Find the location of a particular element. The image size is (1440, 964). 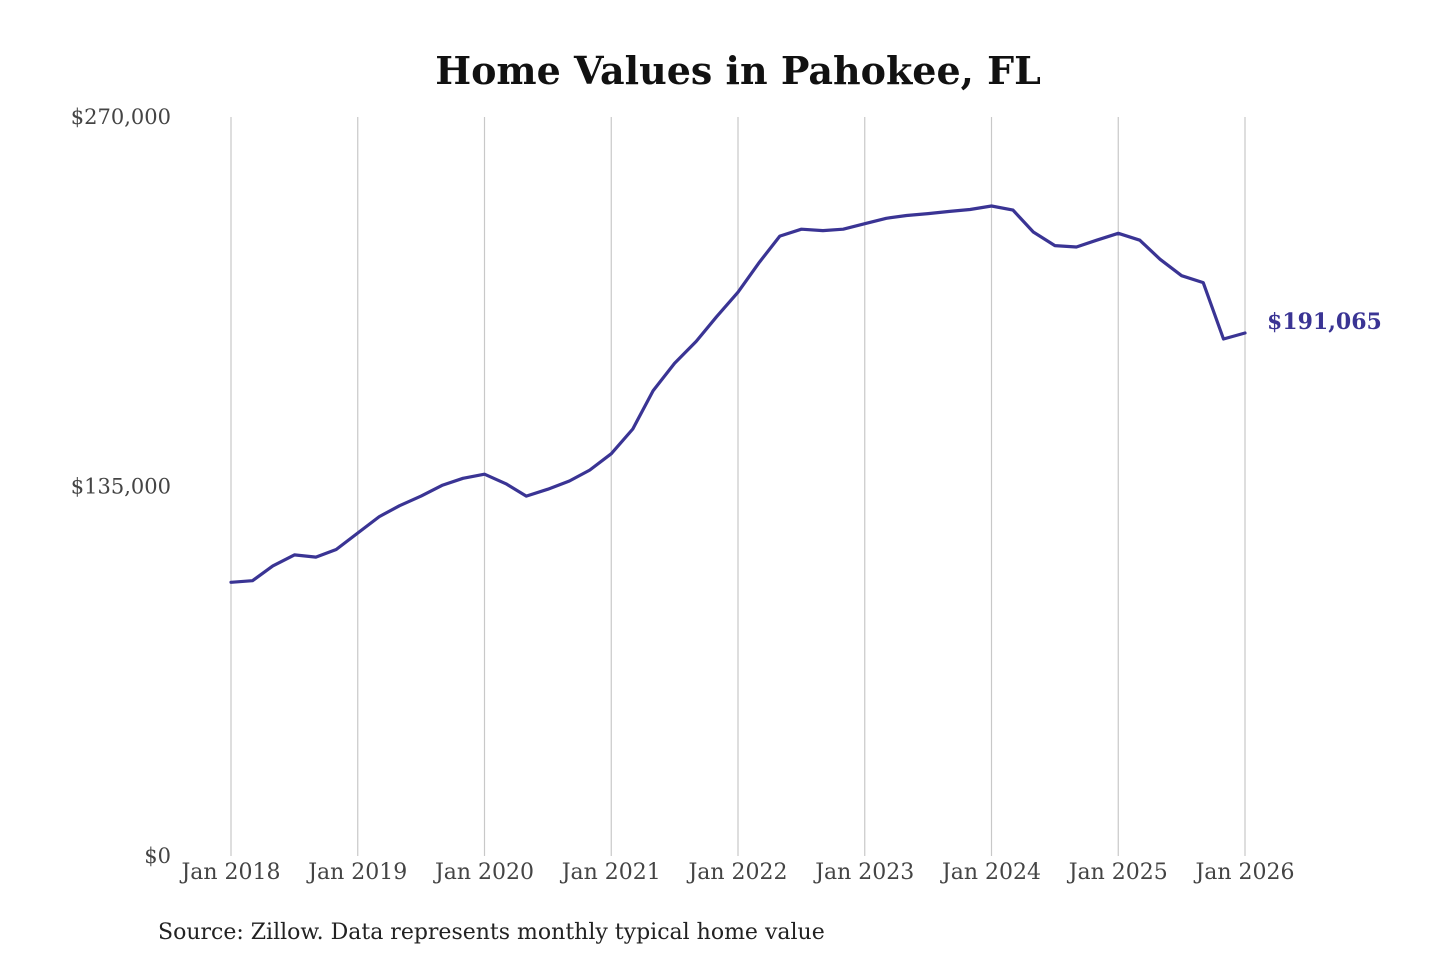

y-axis-ticks: $270,000 $135,000 $0 is located at coordinates (121, 486).